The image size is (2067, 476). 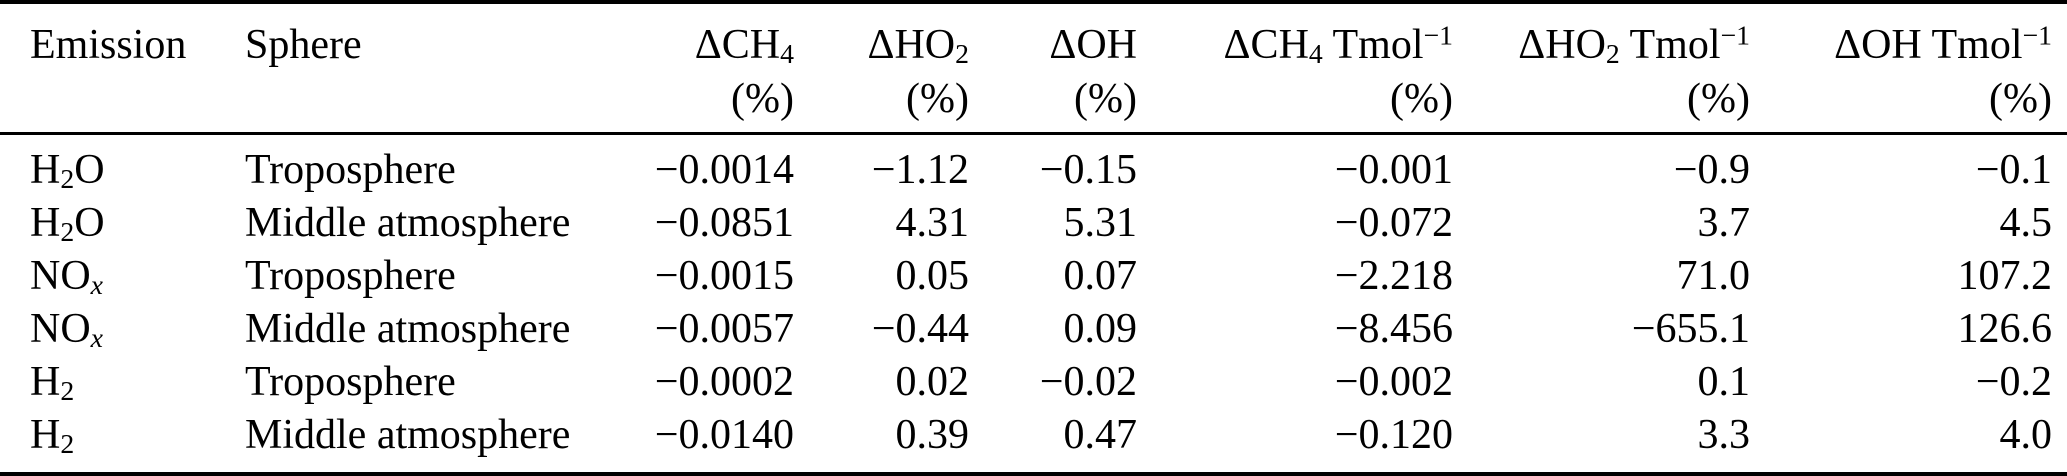 What do you see at coordinates (2013, 382) in the screenshot?
I see `cell-doh-tmol: −0.2` at bounding box center [2013, 382].